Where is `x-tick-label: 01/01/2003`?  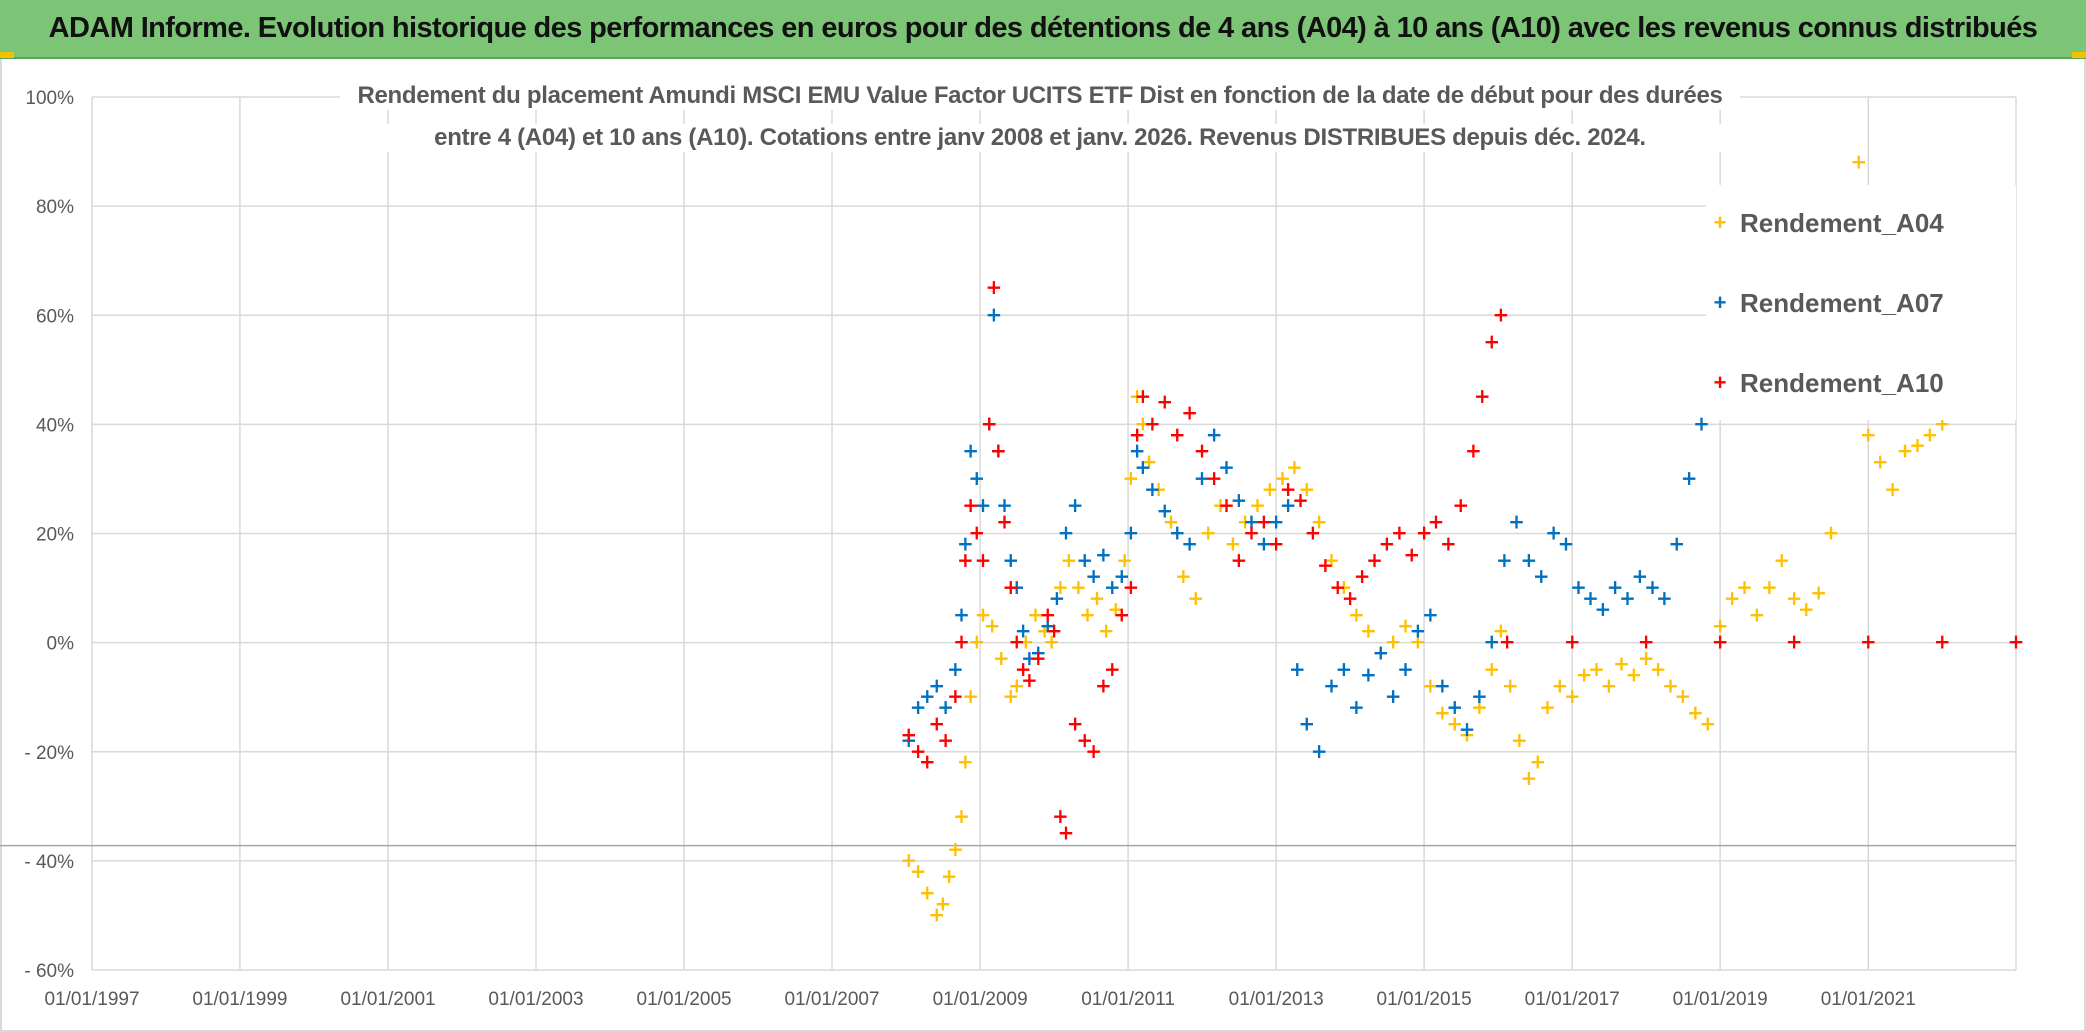 x-tick-label: 01/01/2003 is located at coordinates (535, 999).